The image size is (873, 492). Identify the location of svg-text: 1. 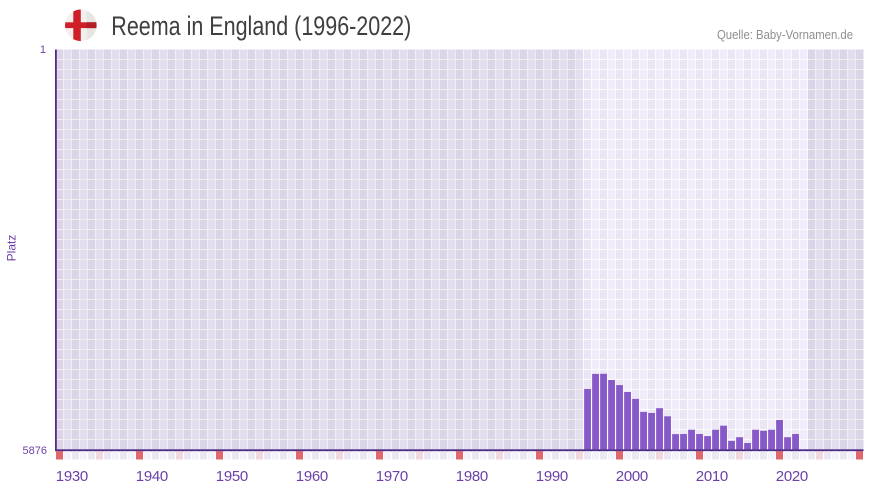
(43, 50).